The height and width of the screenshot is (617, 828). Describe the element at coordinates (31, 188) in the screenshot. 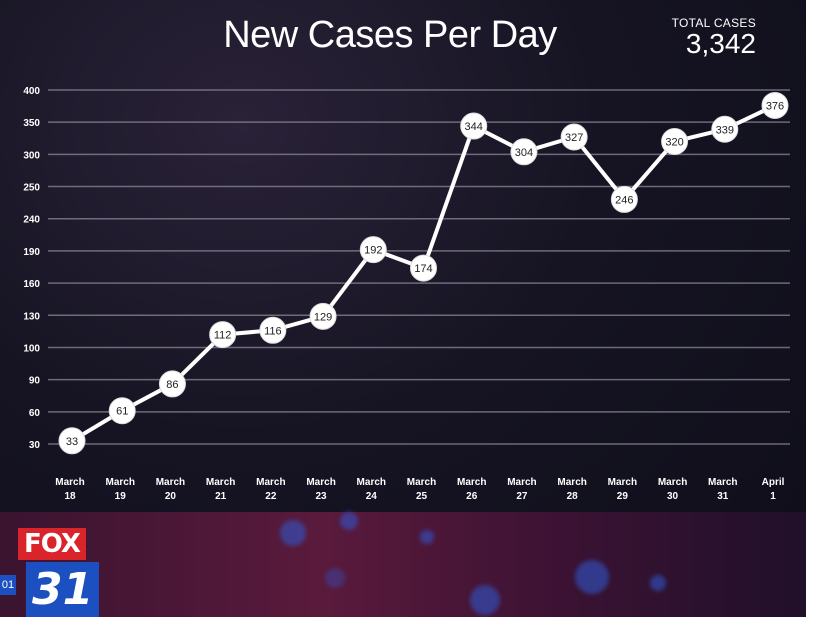

I see `y-tick-label: 250` at that location.